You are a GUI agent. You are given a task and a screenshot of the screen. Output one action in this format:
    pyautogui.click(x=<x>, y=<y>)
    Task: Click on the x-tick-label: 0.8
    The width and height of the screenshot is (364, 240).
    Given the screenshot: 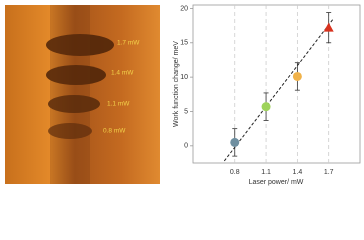 What is the action you would take?
    pyautogui.click(x=235, y=172)
    